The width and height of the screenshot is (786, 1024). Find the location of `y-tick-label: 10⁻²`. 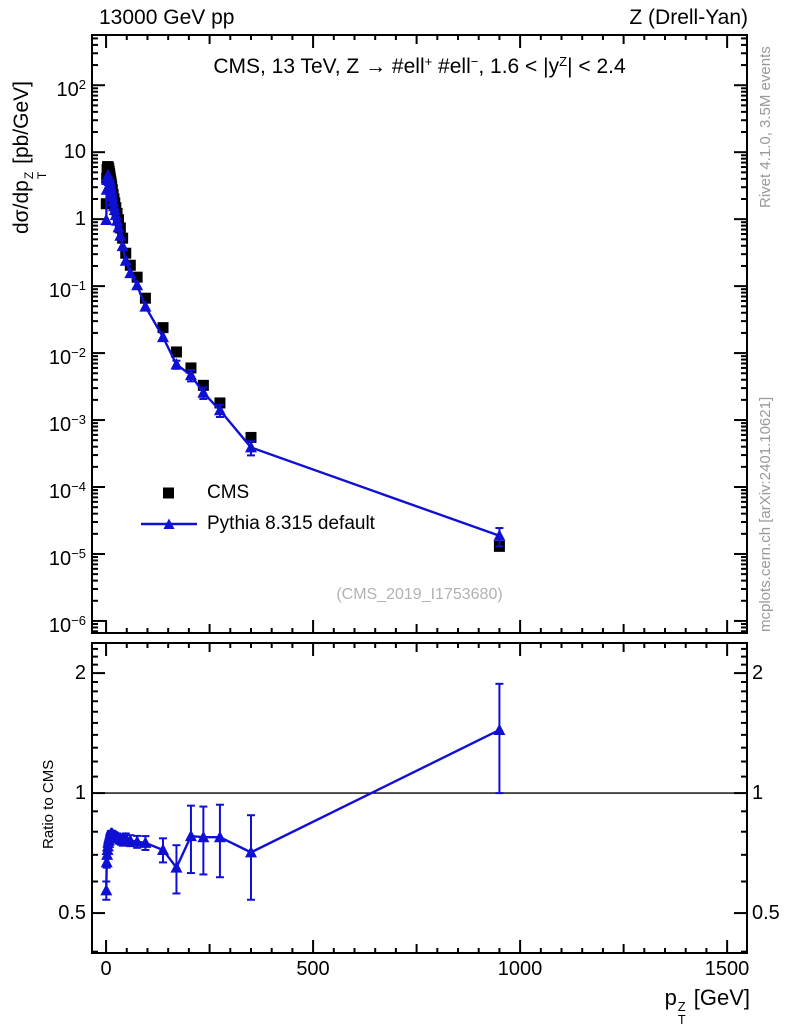

y-tick-label: 10⁻² is located at coordinates (67, 357).